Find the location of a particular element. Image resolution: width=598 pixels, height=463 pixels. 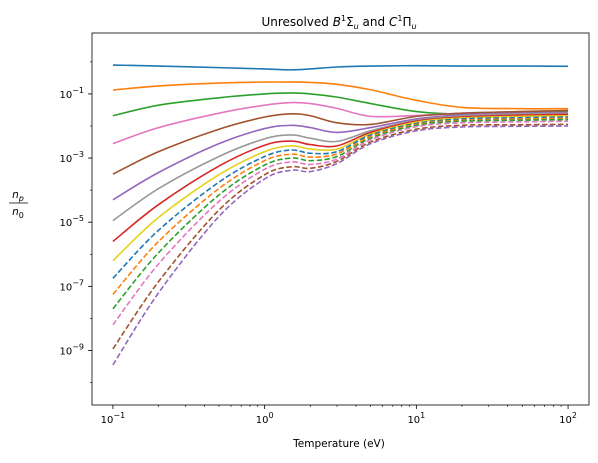

y-tick-label: 10⁻⁹ is located at coordinates (71, 349).